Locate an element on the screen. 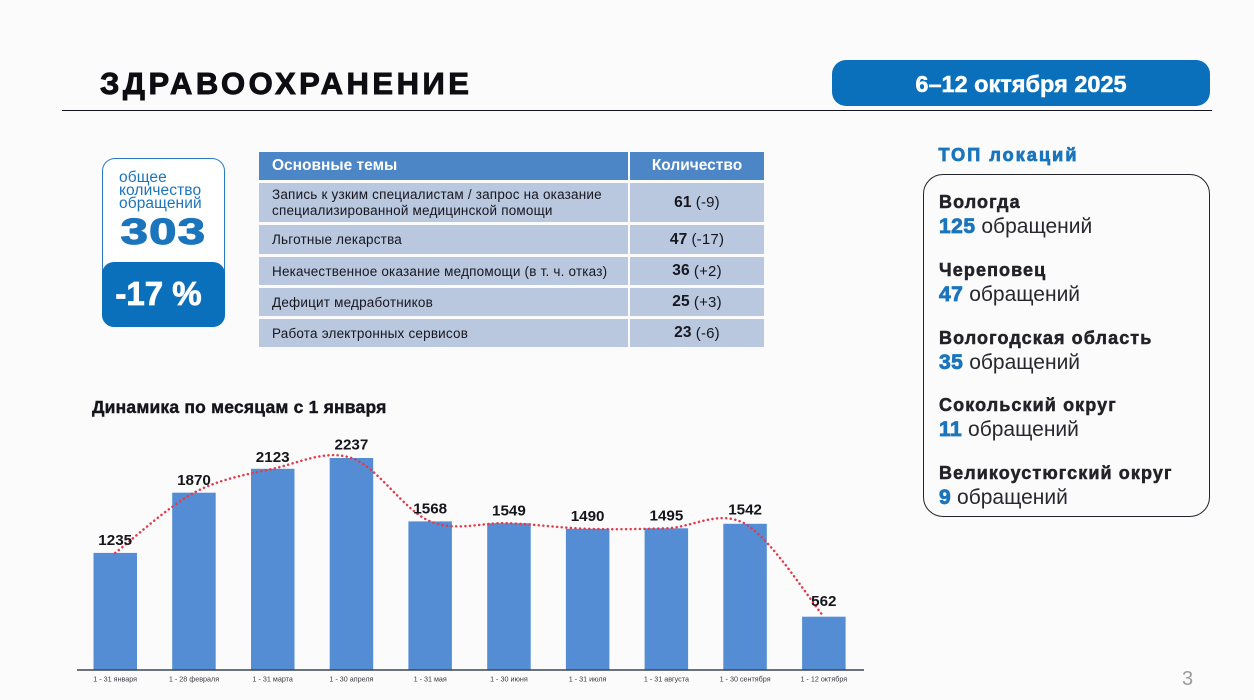 The width and height of the screenshot is (1254, 700). svg-text: 1 - 30 июня is located at coordinates (509, 679).